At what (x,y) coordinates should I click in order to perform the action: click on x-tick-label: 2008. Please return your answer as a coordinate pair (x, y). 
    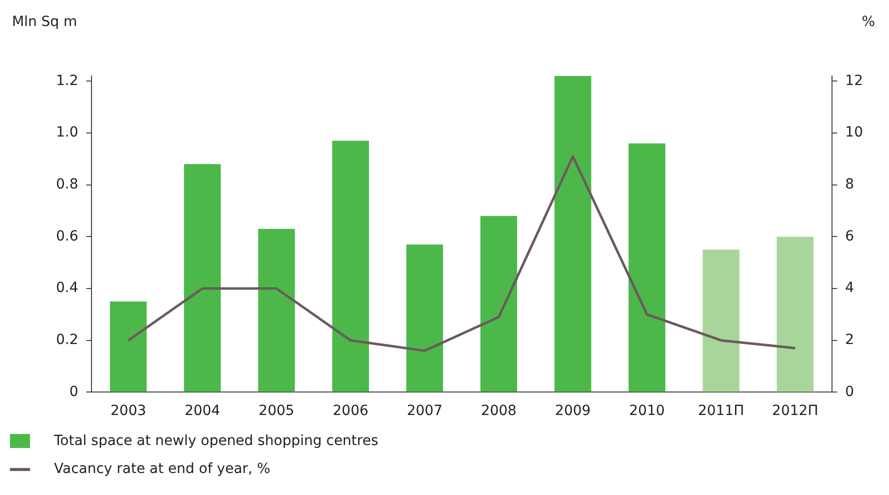
    Looking at the image, I should click on (498, 411).